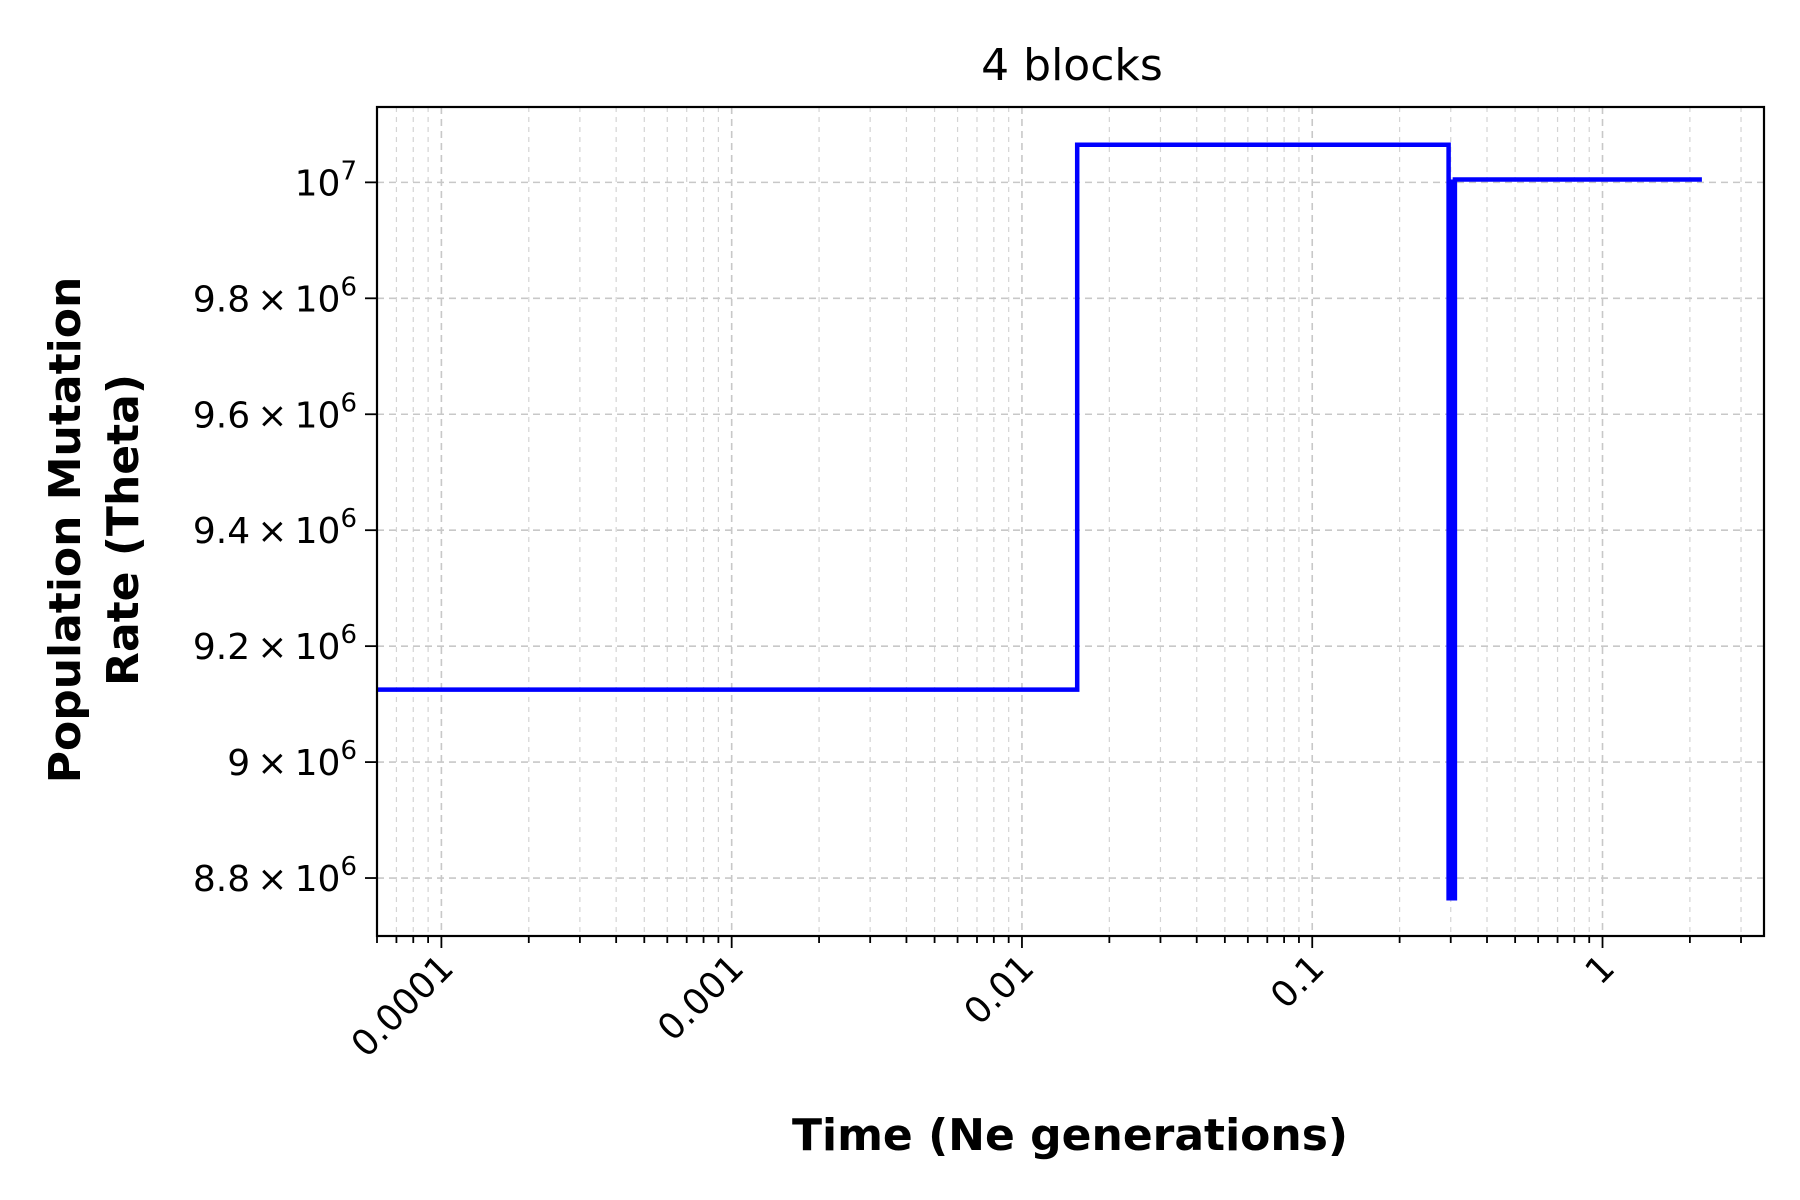 The width and height of the screenshot is (1800, 1200). I want to click on y-tick-label: 9.6 × 106, so click(275, 412).